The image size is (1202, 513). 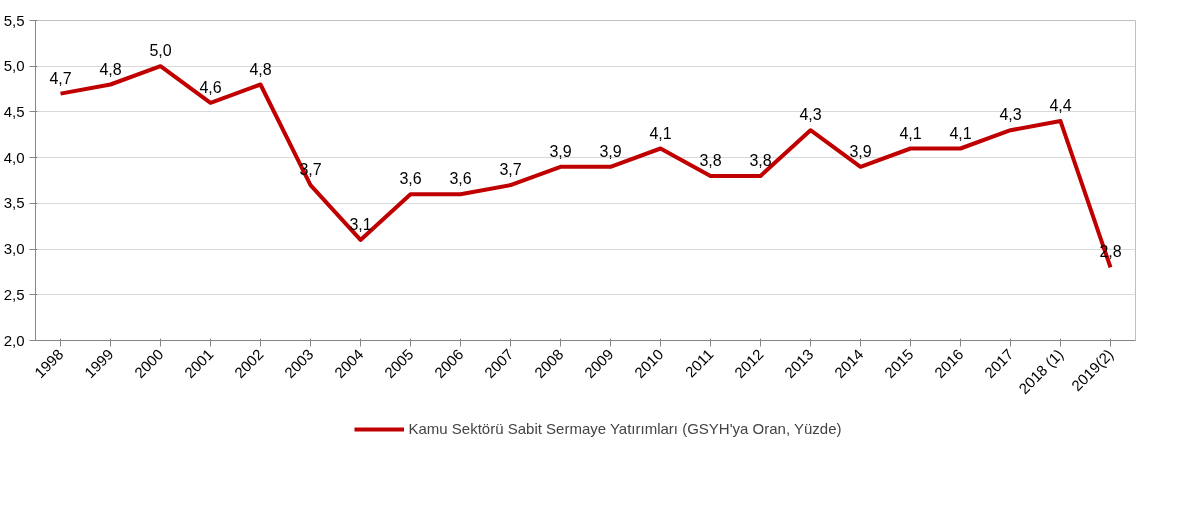 I want to click on data-label: 3,7, so click(x=510, y=170).